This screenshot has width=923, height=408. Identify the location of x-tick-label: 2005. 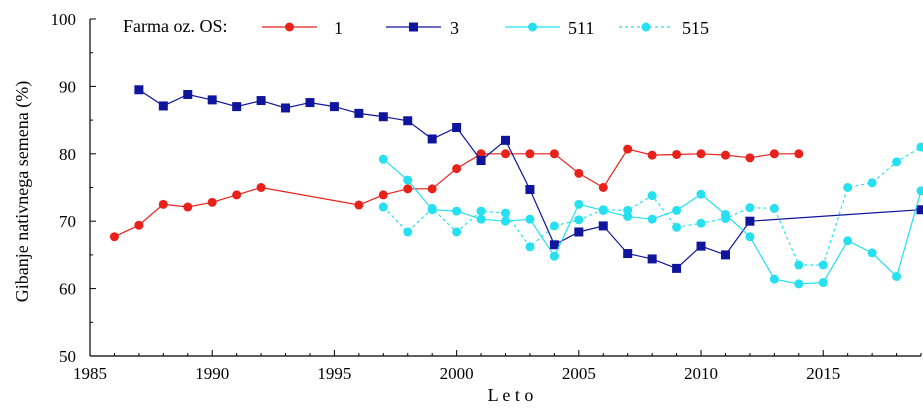
(579, 373).